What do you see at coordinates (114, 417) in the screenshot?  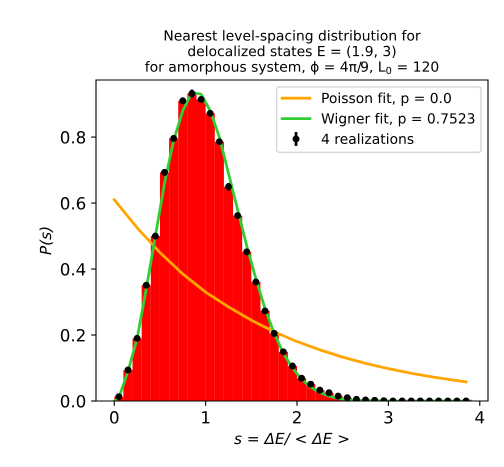 I see `x-tick-label: 0` at bounding box center [114, 417].